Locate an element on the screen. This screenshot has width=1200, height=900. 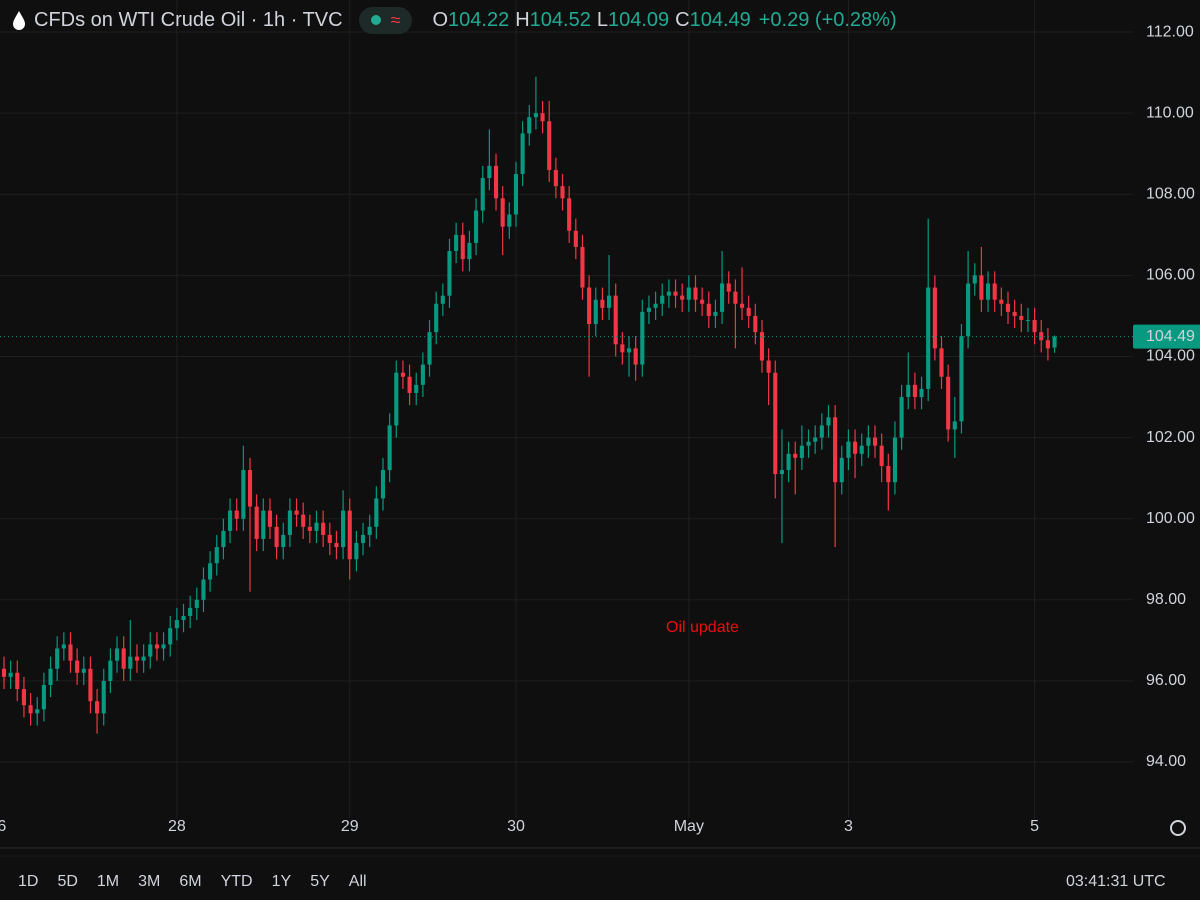
x-tick-label: 3 is located at coordinates (848, 826).